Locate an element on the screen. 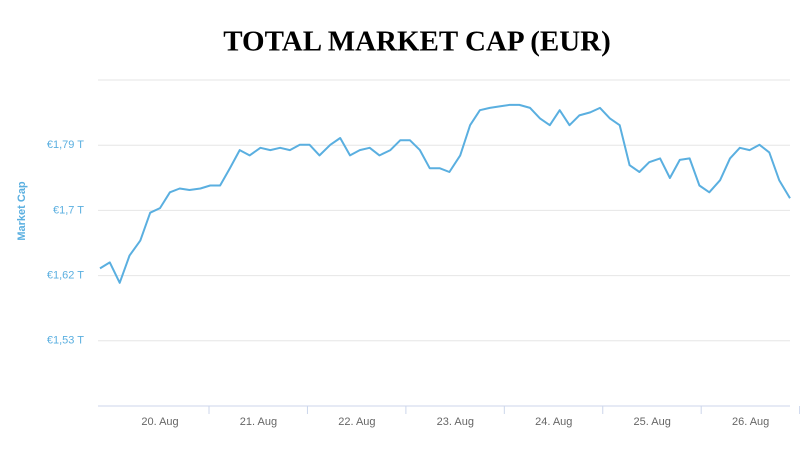 The image size is (800, 449). x-tick-label: 25. Aug is located at coordinates (652, 422).